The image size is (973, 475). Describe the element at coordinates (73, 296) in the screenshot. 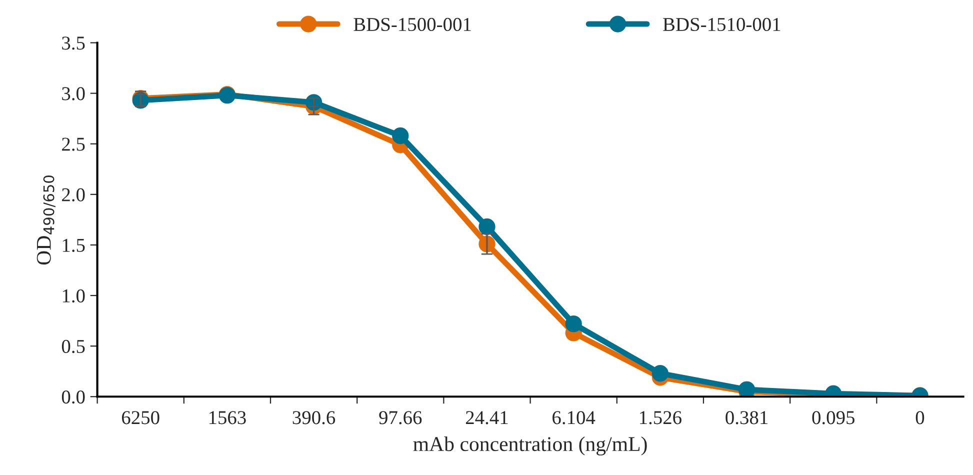

I see `y-tick-label: 1.0` at that location.